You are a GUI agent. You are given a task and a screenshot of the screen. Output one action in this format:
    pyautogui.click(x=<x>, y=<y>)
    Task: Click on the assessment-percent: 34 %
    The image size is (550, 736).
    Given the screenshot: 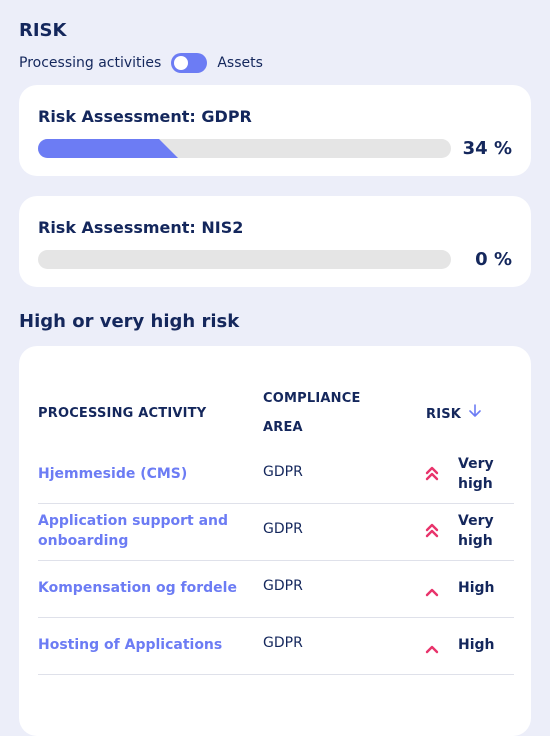 What is the action you would take?
    pyautogui.click(x=487, y=148)
    